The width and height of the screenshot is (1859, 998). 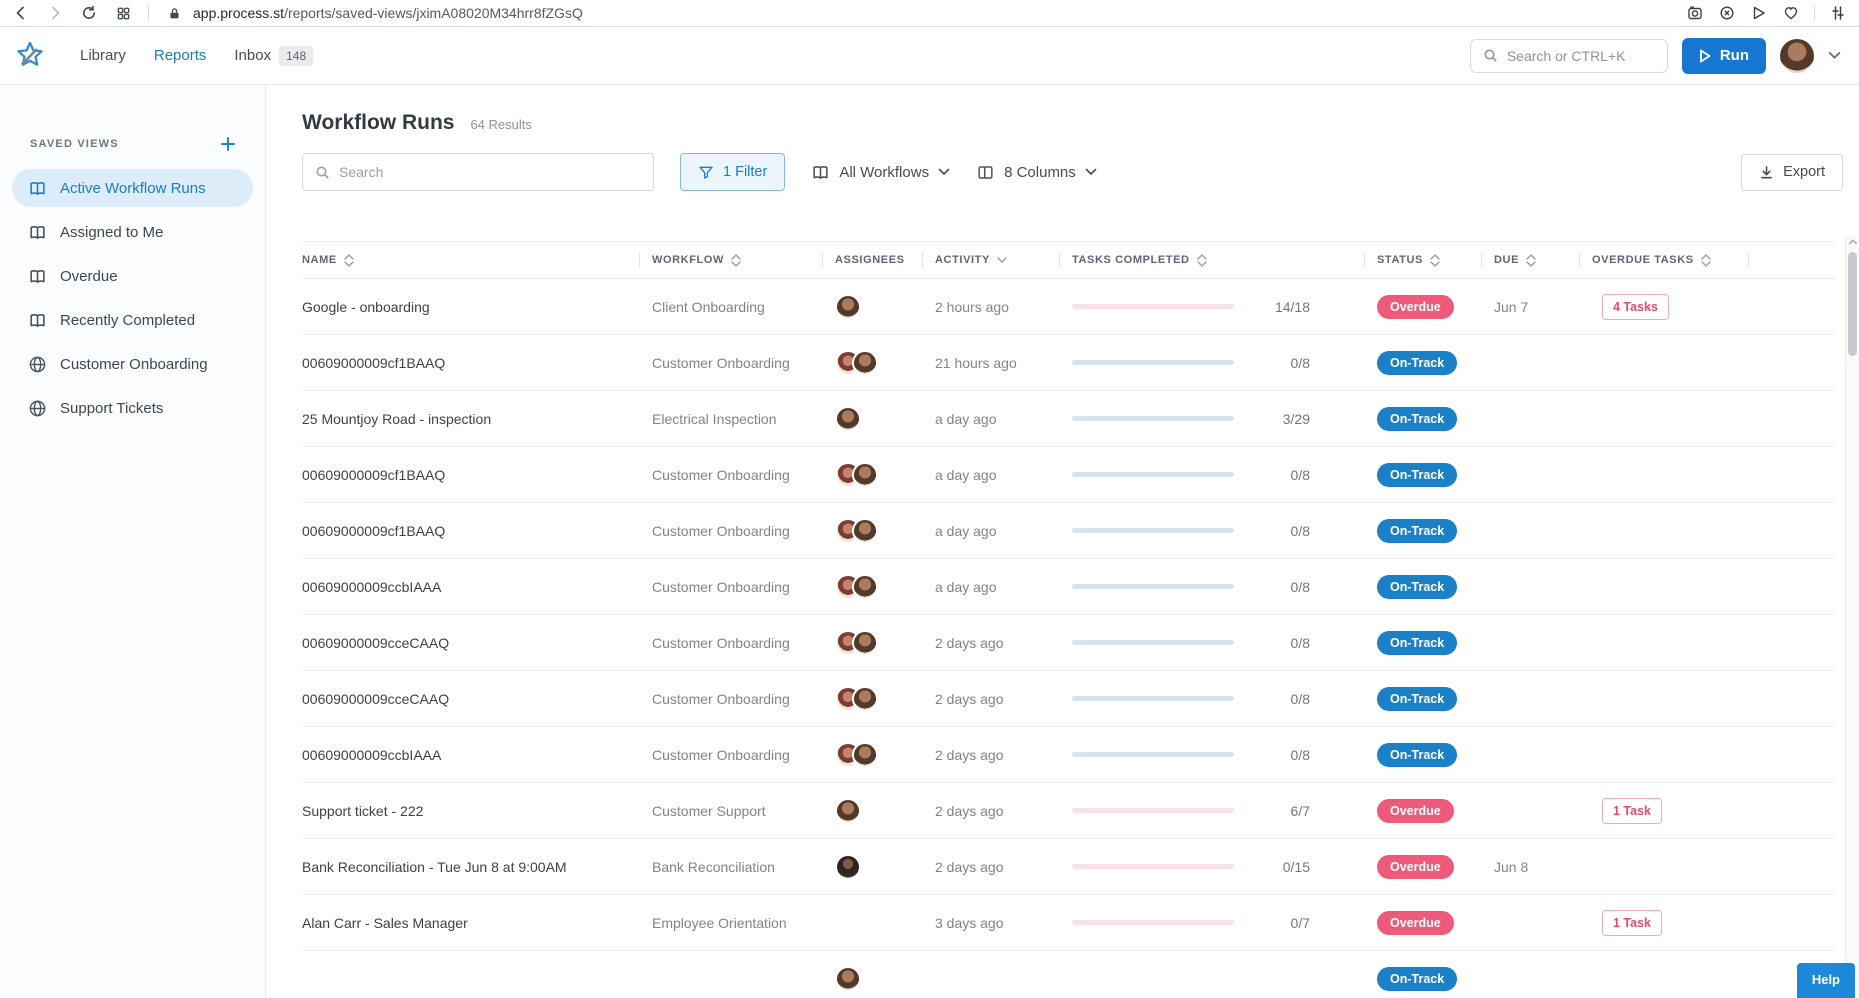 I want to click on export-button: Export, so click(x=1792, y=172).